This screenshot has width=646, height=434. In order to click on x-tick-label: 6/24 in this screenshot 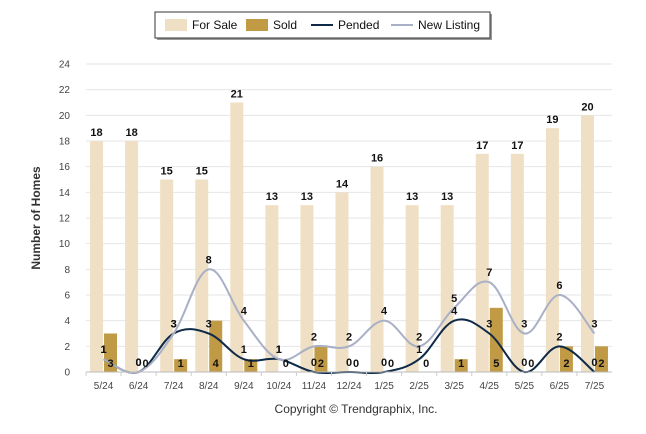, I will do `click(139, 386)`.